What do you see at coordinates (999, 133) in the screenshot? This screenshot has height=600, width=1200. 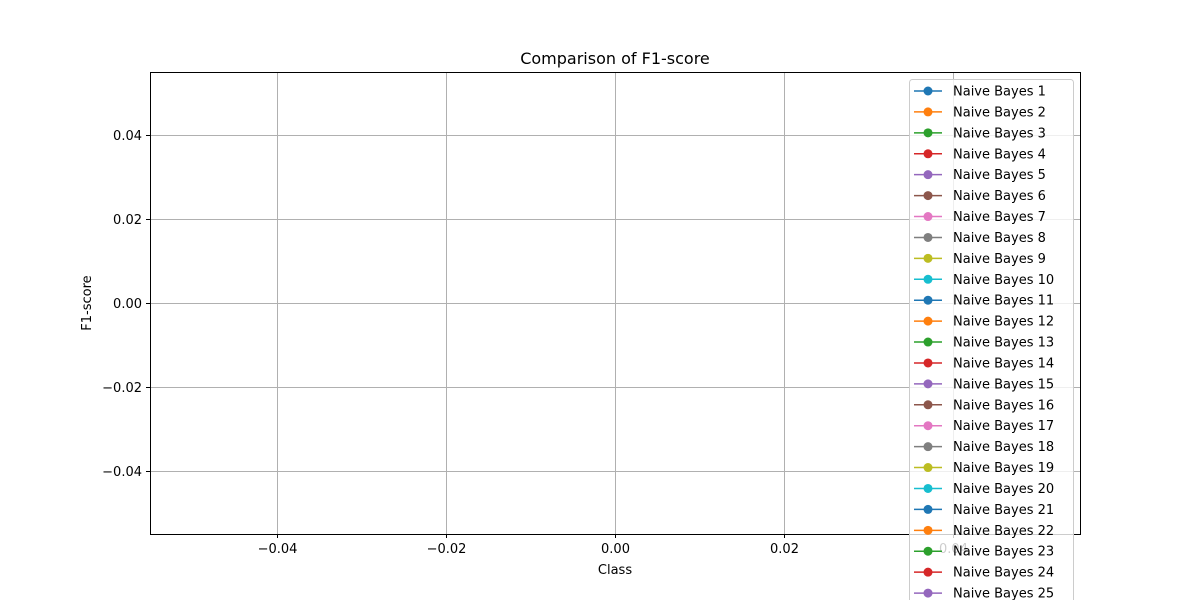 I see `legend-label: Naive Bayes 3` at bounding box center [999, 133].